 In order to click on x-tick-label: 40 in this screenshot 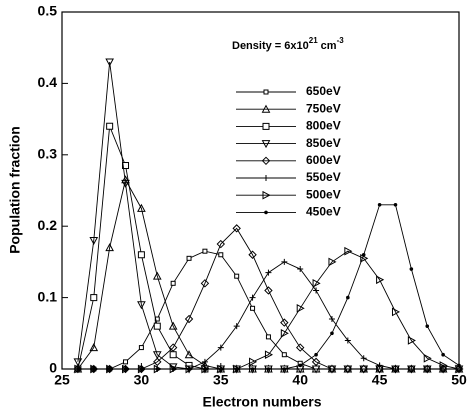, I will do `click(300, 380)`.